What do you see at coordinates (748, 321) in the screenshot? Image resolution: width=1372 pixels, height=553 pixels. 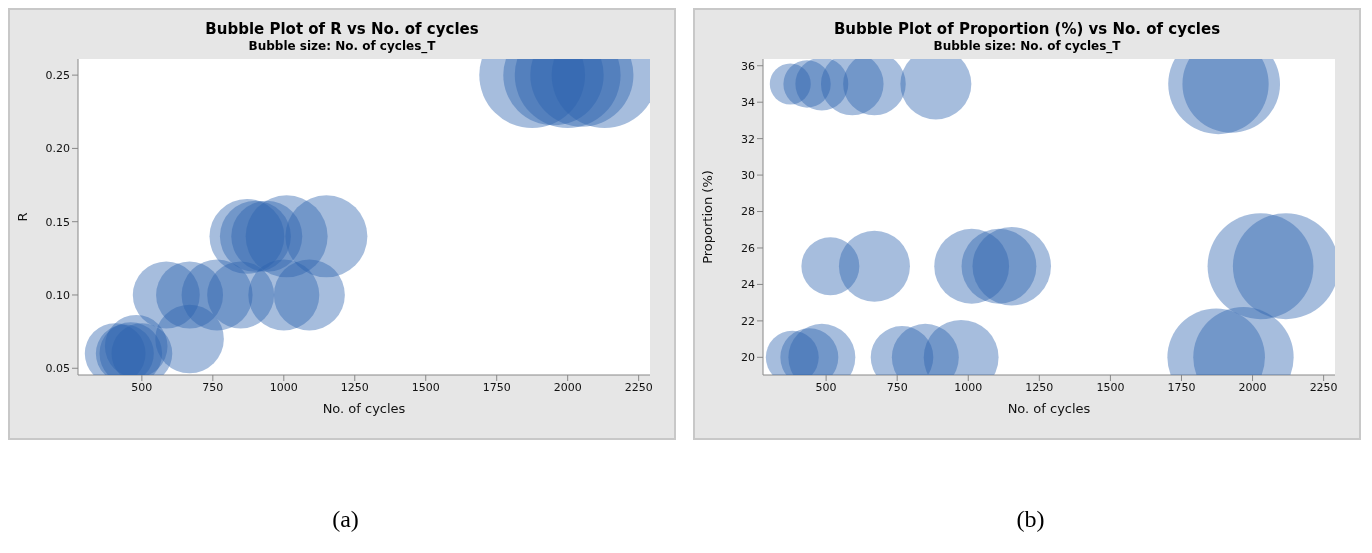 I see `y-tick-label: 22` at bounding box center [748, 321].